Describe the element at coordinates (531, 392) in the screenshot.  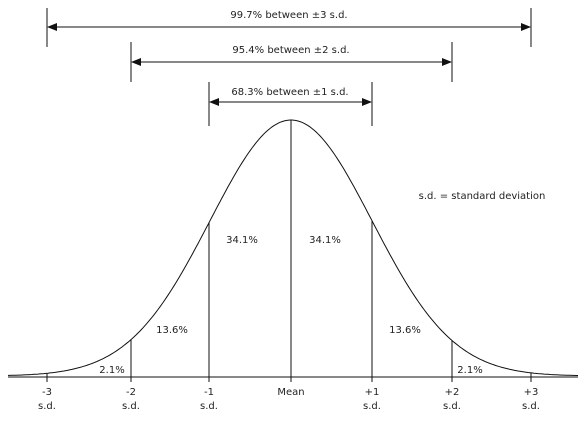
I see `axis-label: +3` at that location.